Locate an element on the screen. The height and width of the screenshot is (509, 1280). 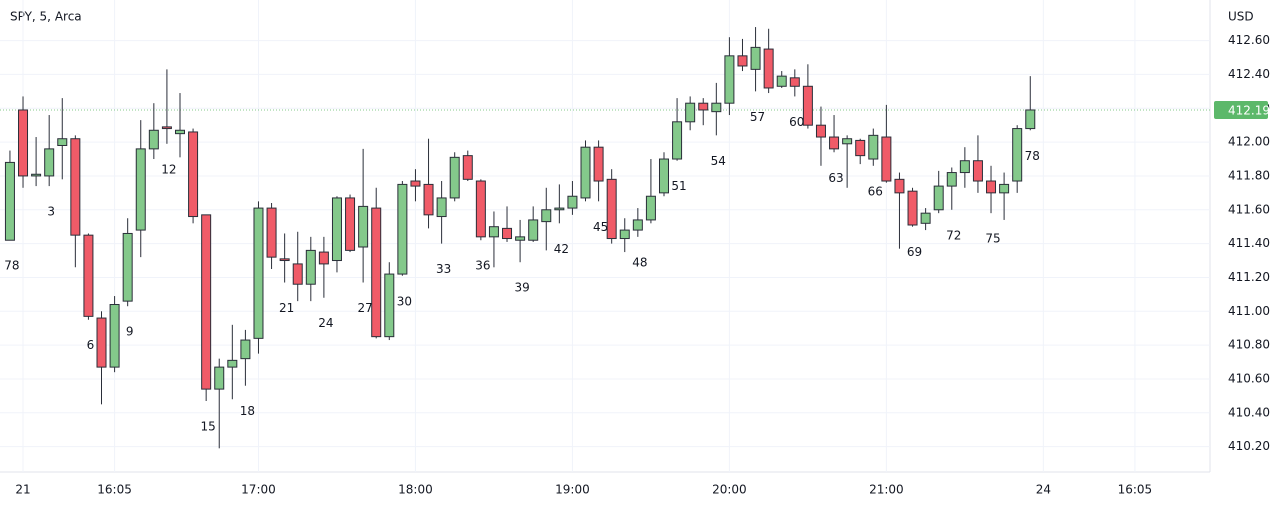
price-unit: USD is located at coordinates (1241, 17).